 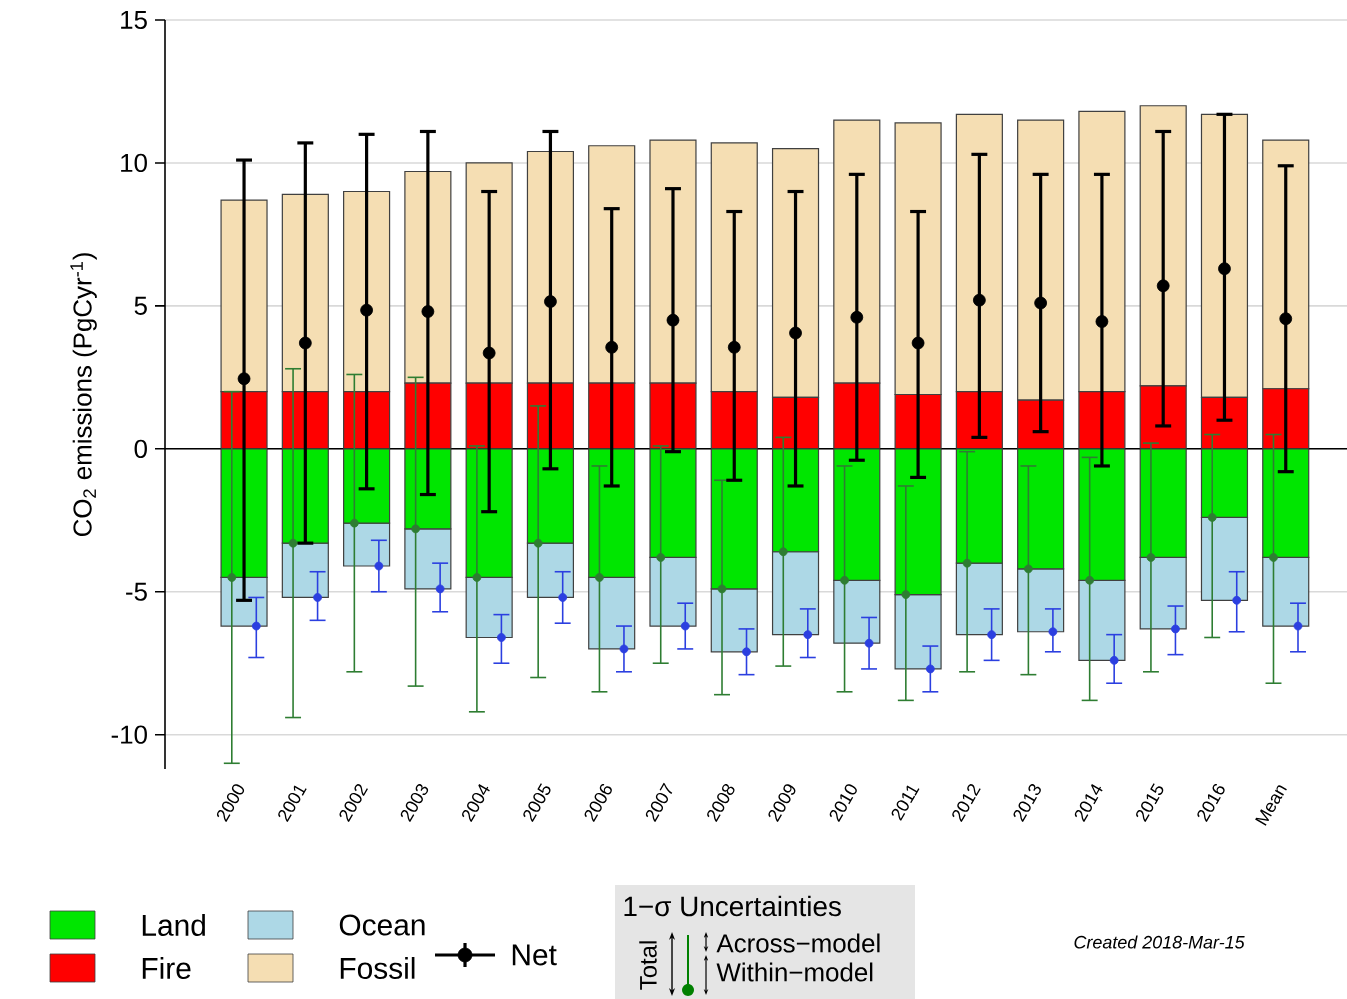 I want to click on text: Created 2018-Mar-15, so click(x=1159, y=942).